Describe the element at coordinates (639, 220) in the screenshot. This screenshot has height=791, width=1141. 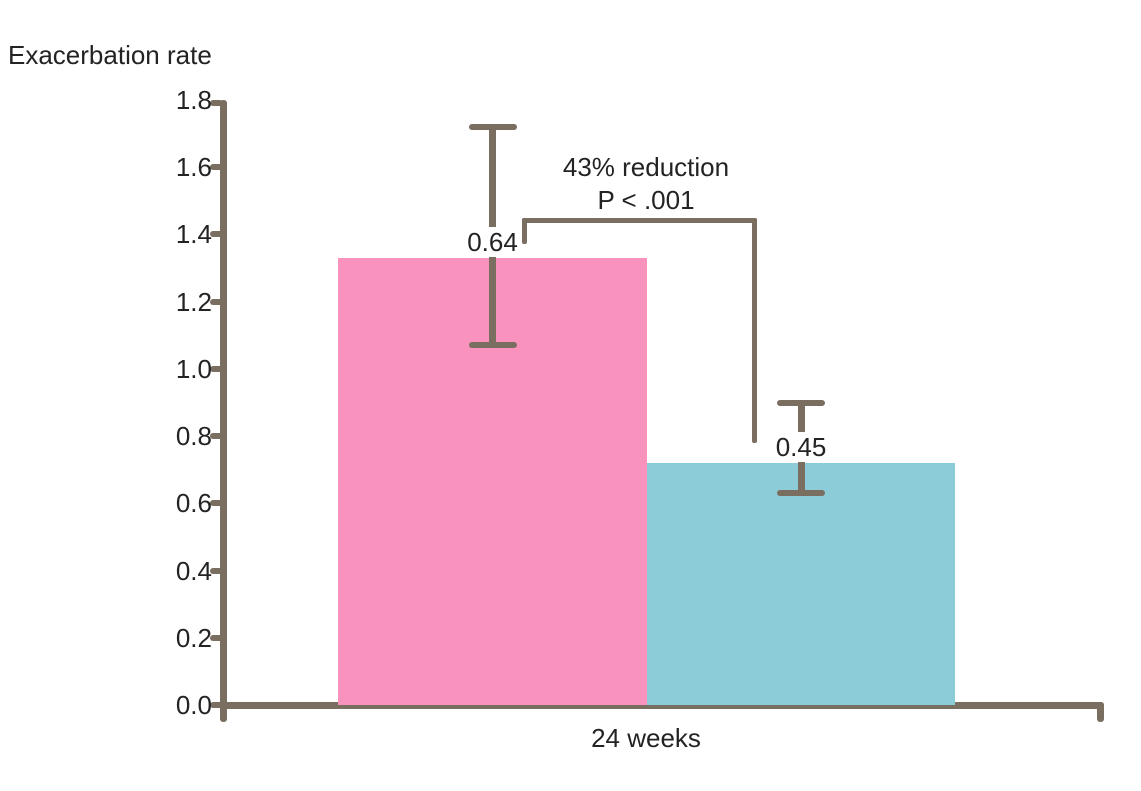
I see `comparison-bracket-horizontal` at that location.